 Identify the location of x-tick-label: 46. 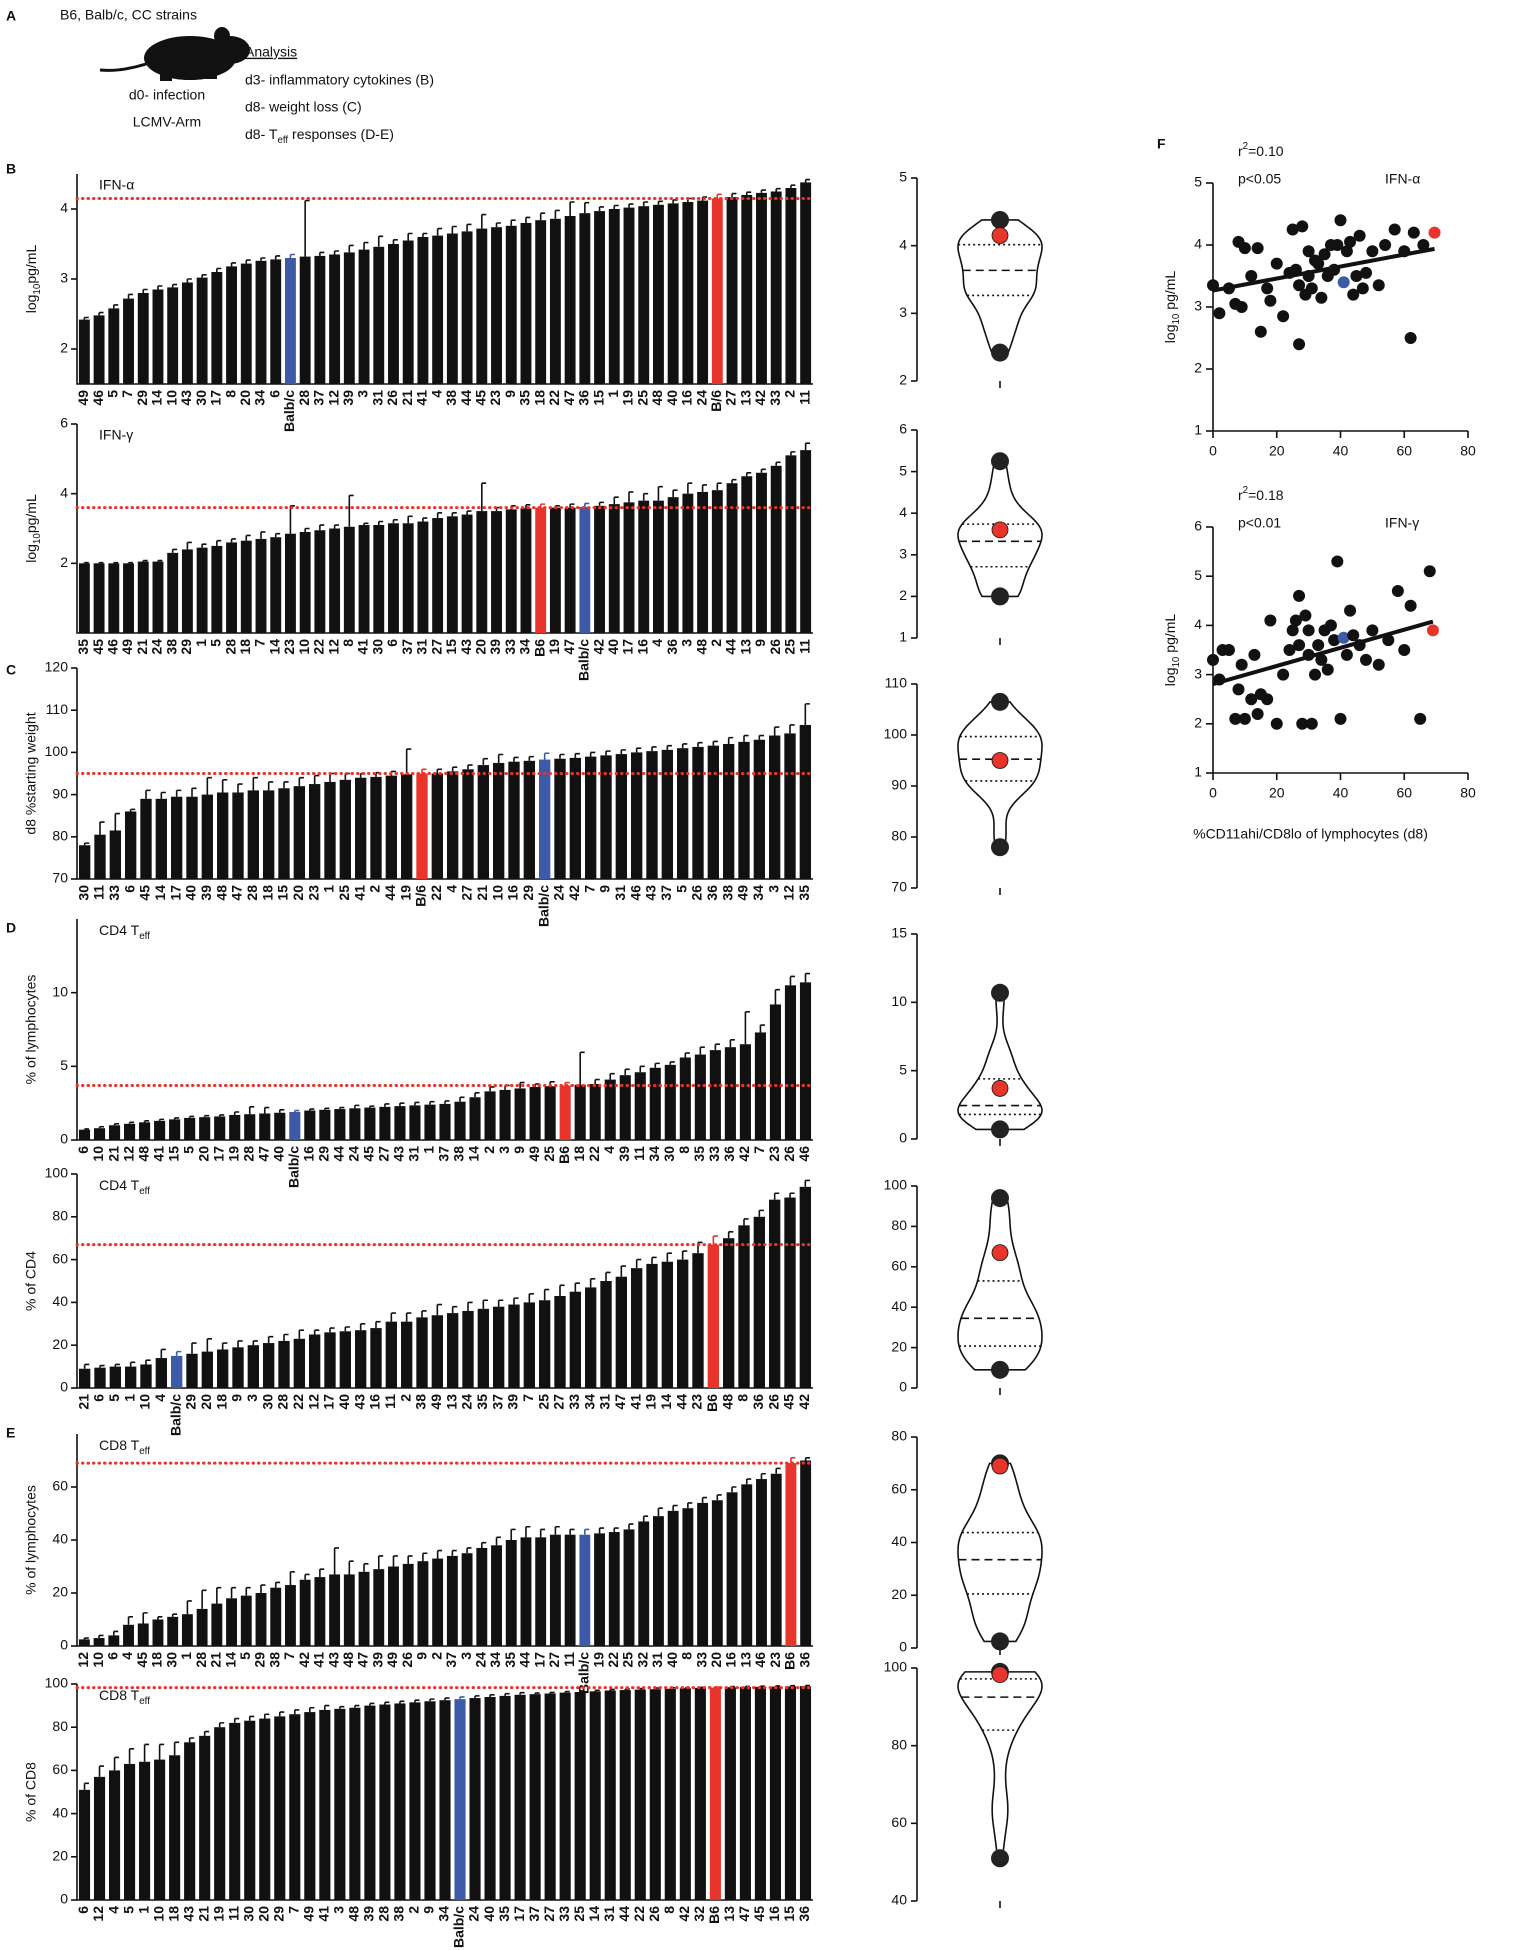
(760, 1660).